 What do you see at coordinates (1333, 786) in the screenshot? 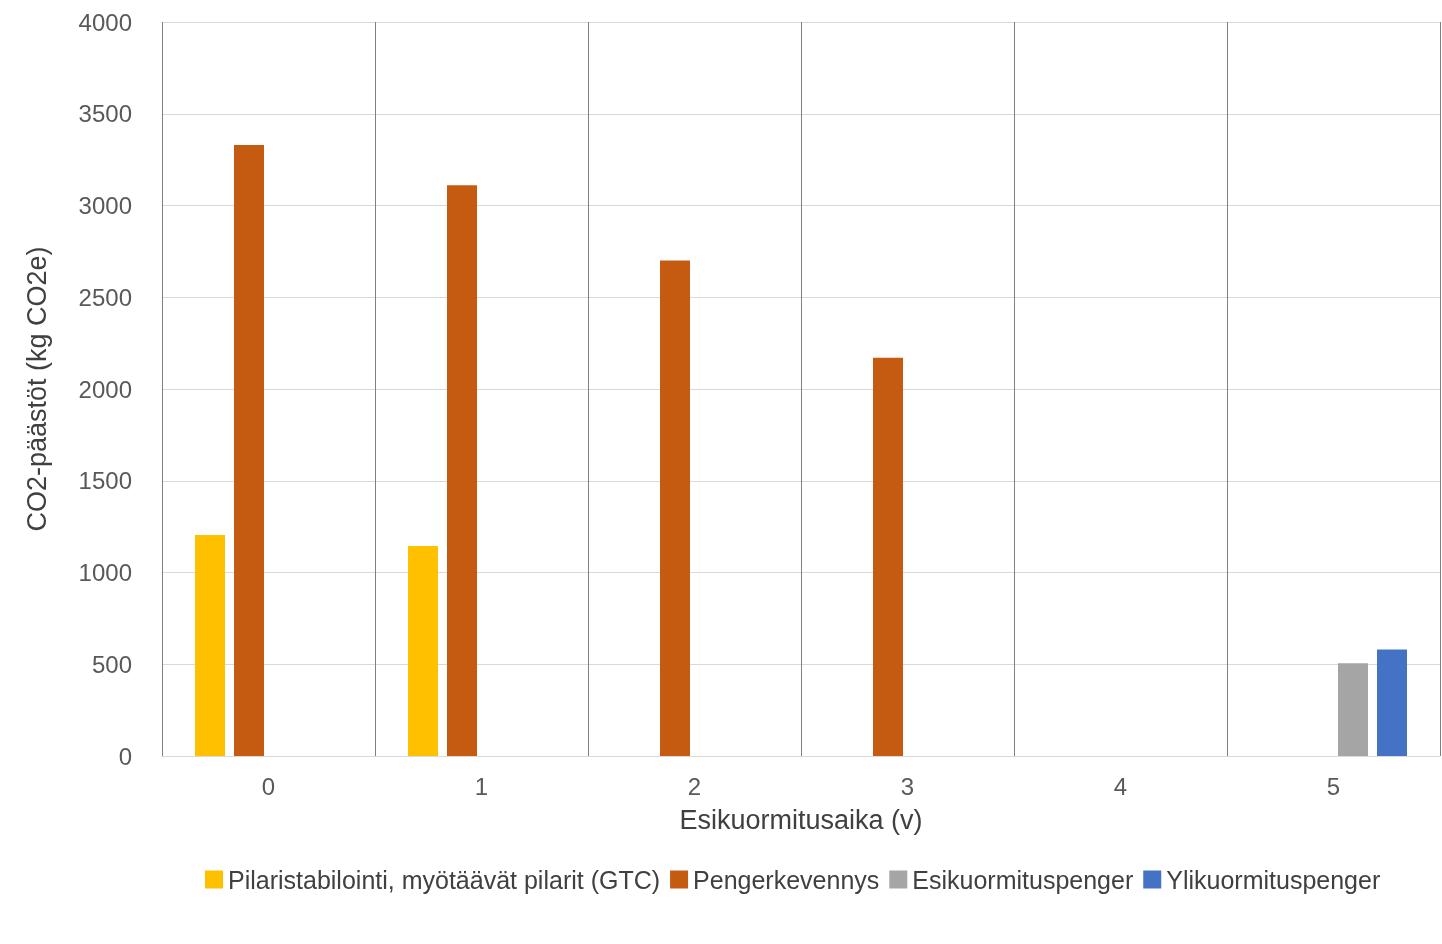
I see `x-tick-label: 5` at bounding box center [1333, 786].